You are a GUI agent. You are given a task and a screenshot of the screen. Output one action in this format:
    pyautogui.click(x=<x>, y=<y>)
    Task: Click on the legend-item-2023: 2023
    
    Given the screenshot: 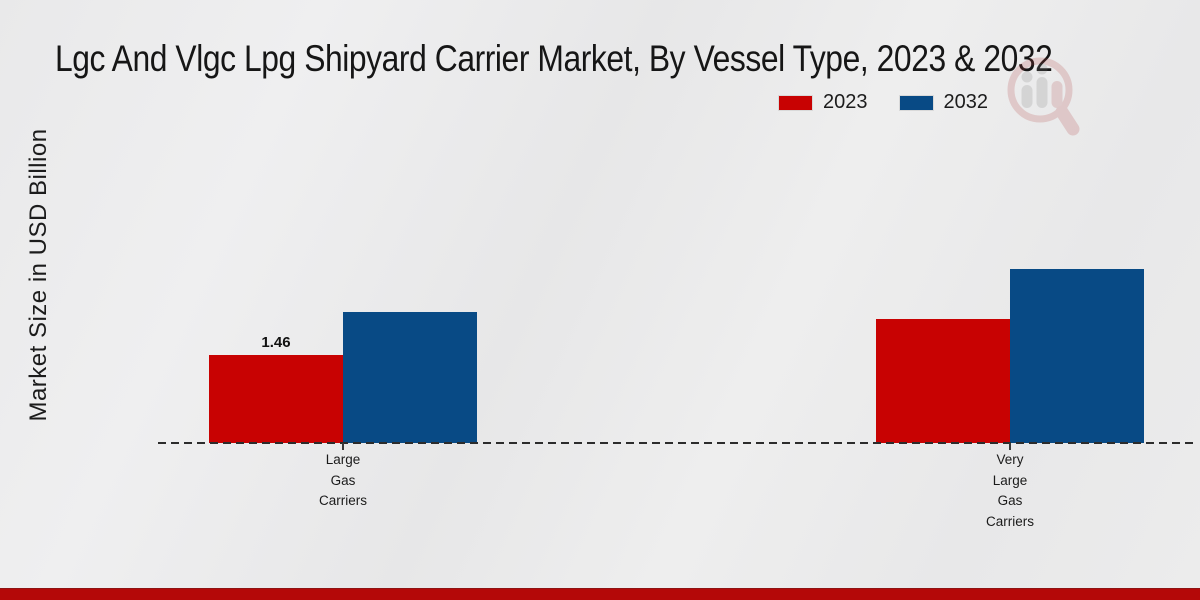 What is the action you would take?
    pyautogui.click(x=823, y=102)
    